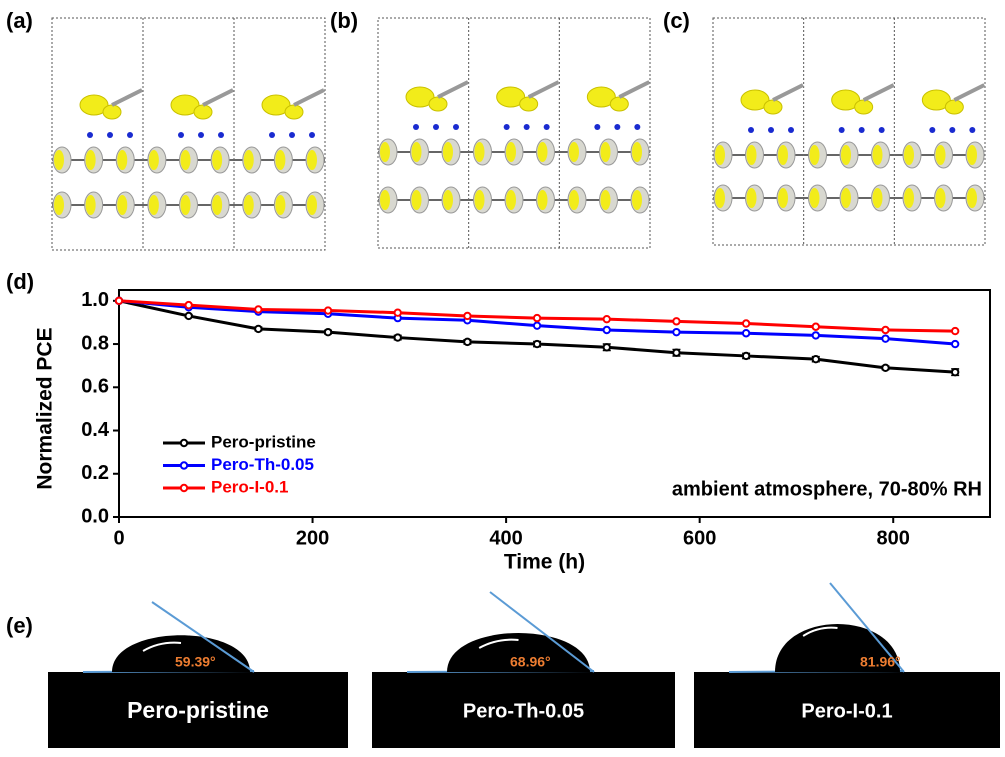 The width and height of the screenshot is (1005, 757). Describe the element at coordinates (118, 538) in the screenshot. I see `x-tick-label: 0` at that location.